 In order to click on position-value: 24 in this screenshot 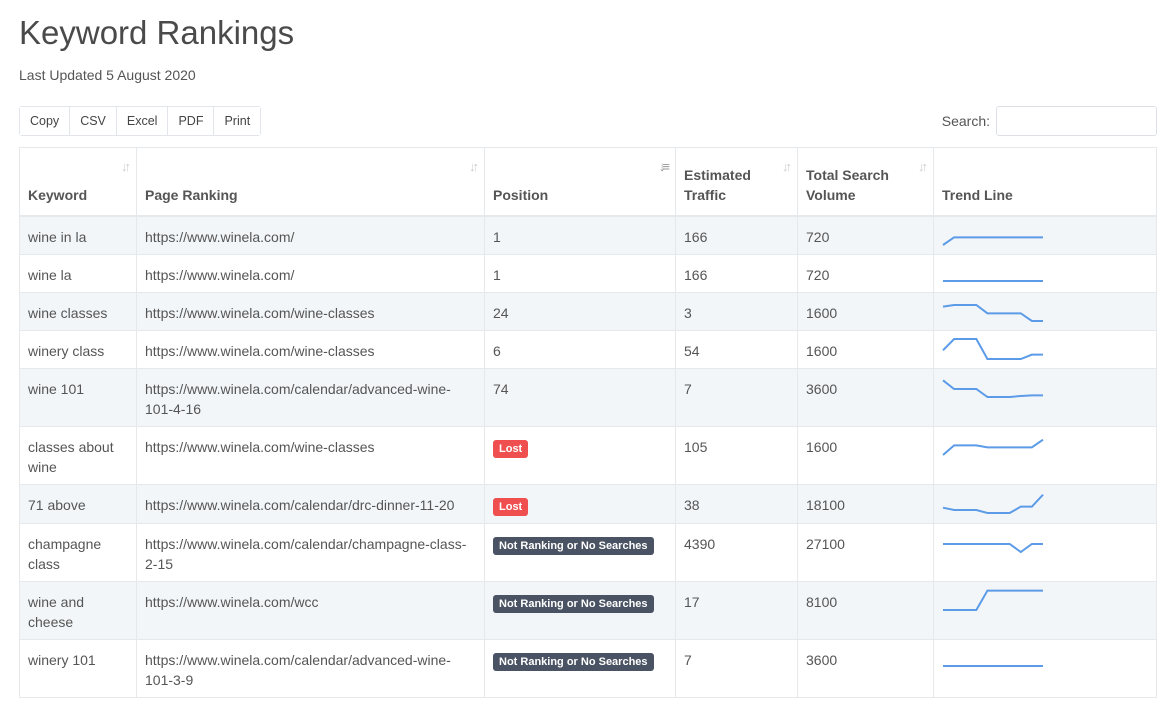, I will do `click(501, 313)`.